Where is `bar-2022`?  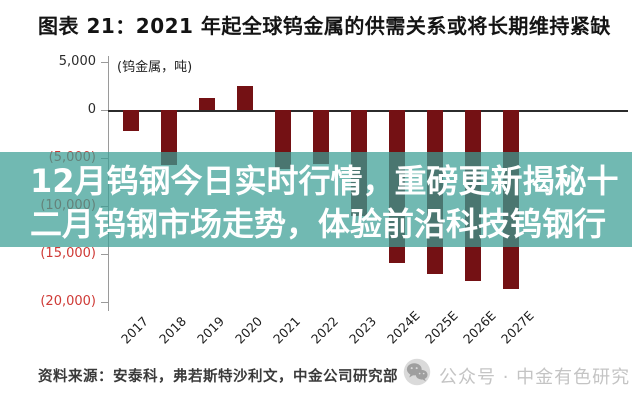
bar-2022 is located at coordinates (321, 137).